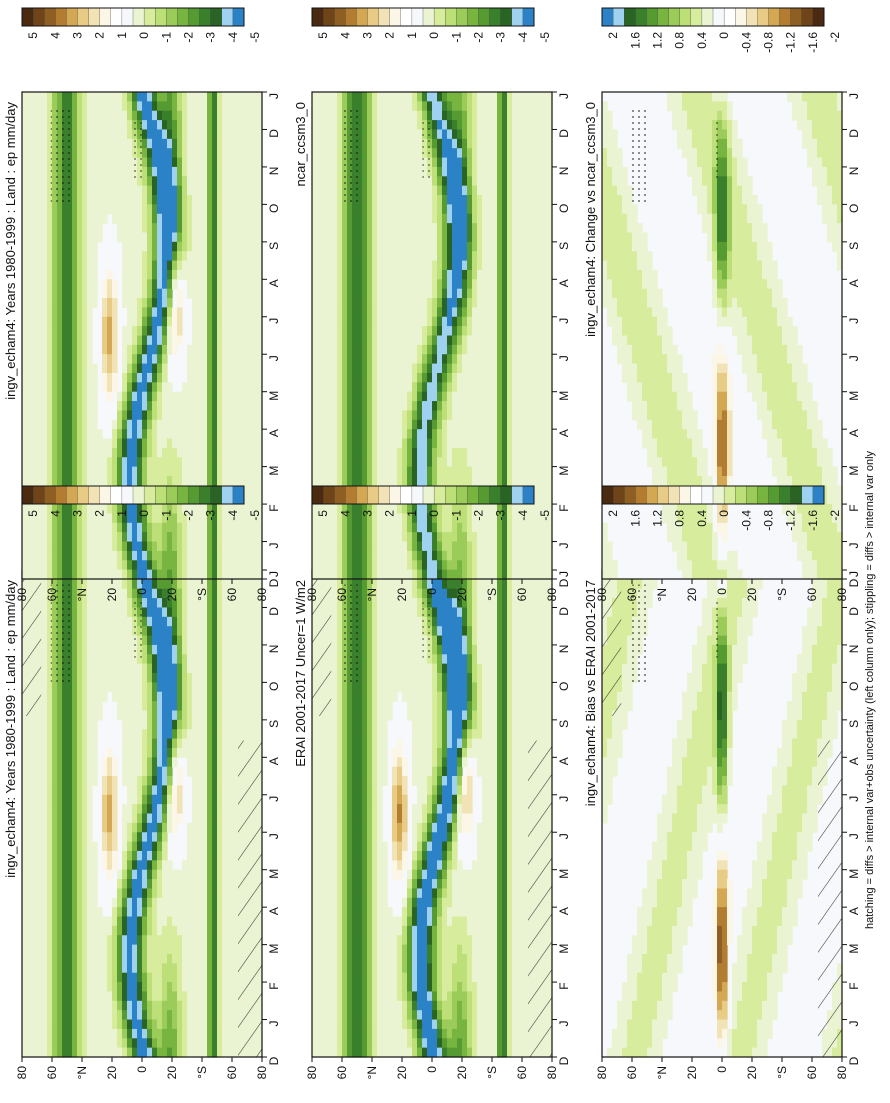 The image size is (890, 1103). Describe the element at coordinates (172, 1073) in the screenshot. I see `lat-tick-label: 20` at that location.